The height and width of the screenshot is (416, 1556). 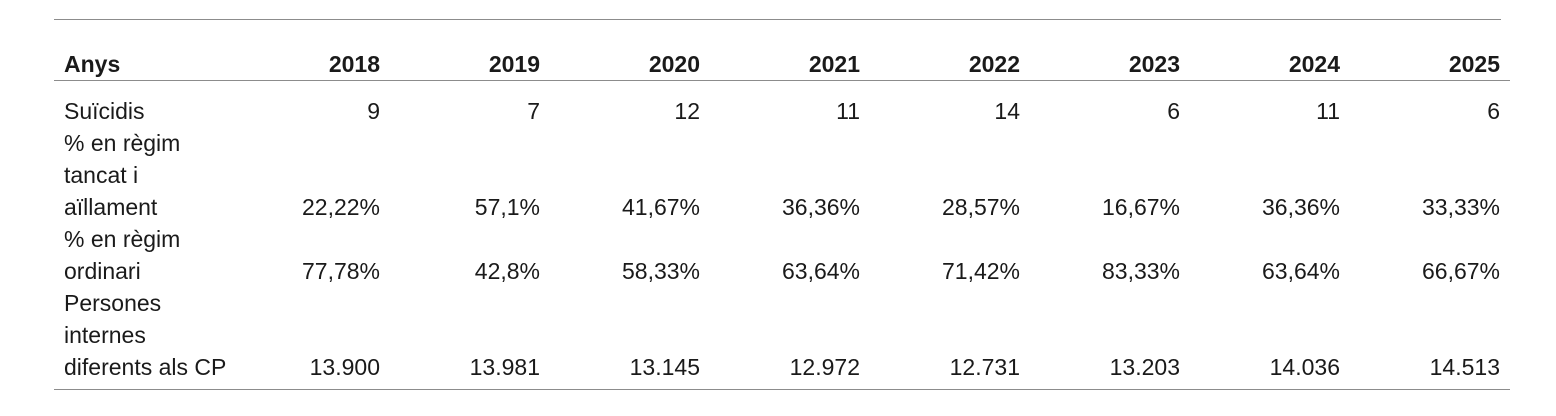 I want to click on table-cell: 28,57%, so click(x=980, y=207).